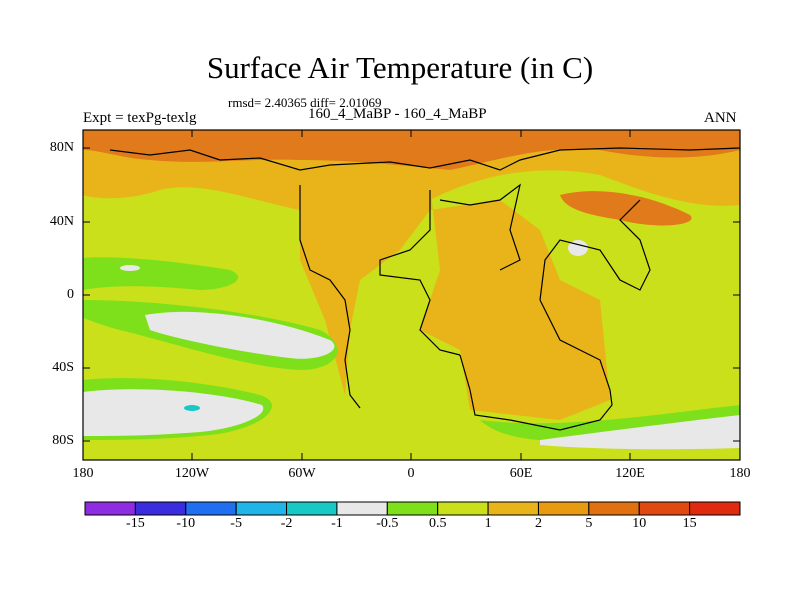  What do you see at coordinates (173, 412) in the screenshot?
I see `field-neutral-south` at bounding box center [173, 412].